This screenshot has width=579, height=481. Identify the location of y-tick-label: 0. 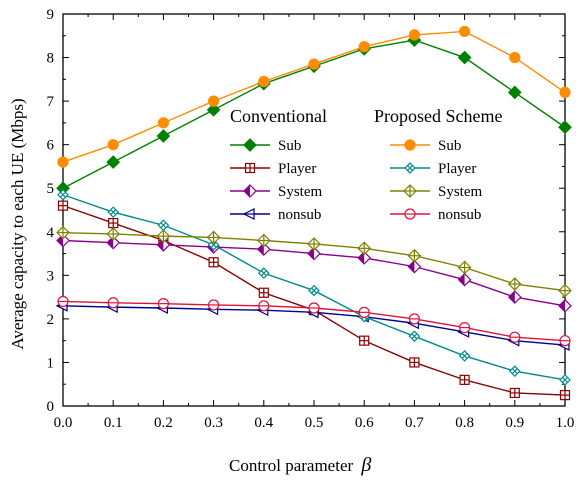
(51, 407).